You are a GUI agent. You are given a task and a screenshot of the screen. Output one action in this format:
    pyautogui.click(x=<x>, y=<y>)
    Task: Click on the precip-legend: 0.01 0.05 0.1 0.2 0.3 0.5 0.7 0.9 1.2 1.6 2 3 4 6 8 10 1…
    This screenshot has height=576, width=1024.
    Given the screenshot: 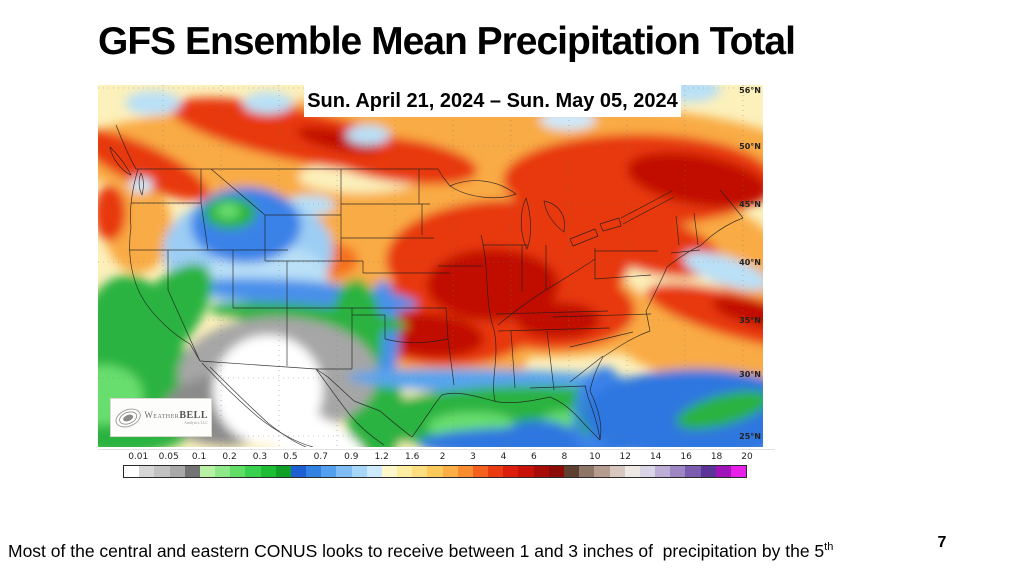 What is the action you would take?
    pyautogui.click(x=436, y=464)
    